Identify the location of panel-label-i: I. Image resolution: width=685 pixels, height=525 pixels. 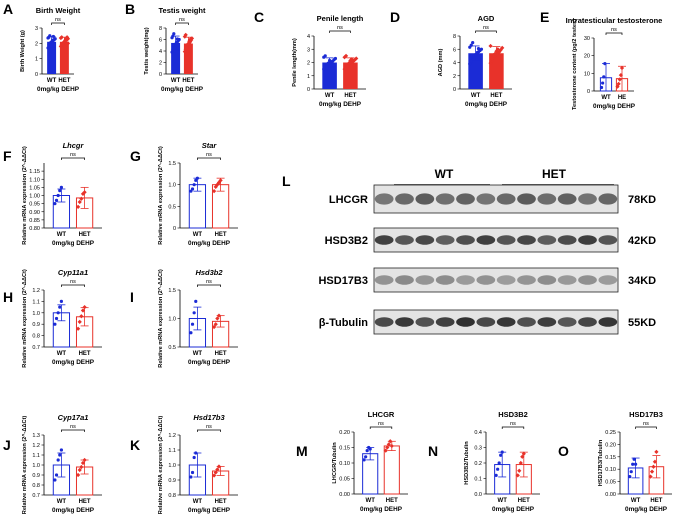
(132, 297).